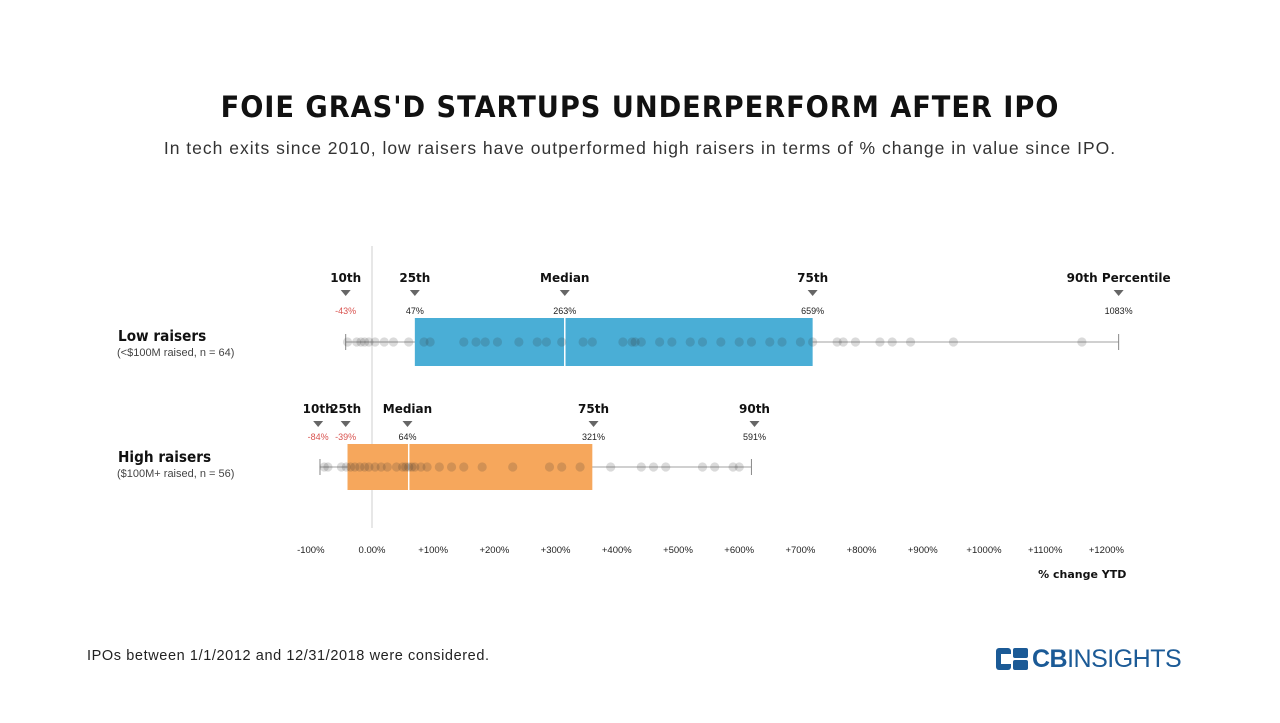 Image resolution: width=1280 pixels, height=723 pixels. I want to click on high-marker-label: 90th, so click(754, 409).